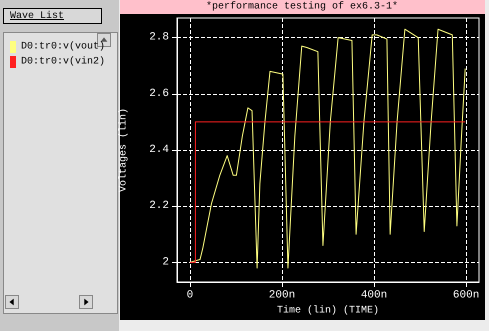  Describe the element at coordinates (159, 38) in the screenshot. I see `y-tick-label: 2.8` at that location.